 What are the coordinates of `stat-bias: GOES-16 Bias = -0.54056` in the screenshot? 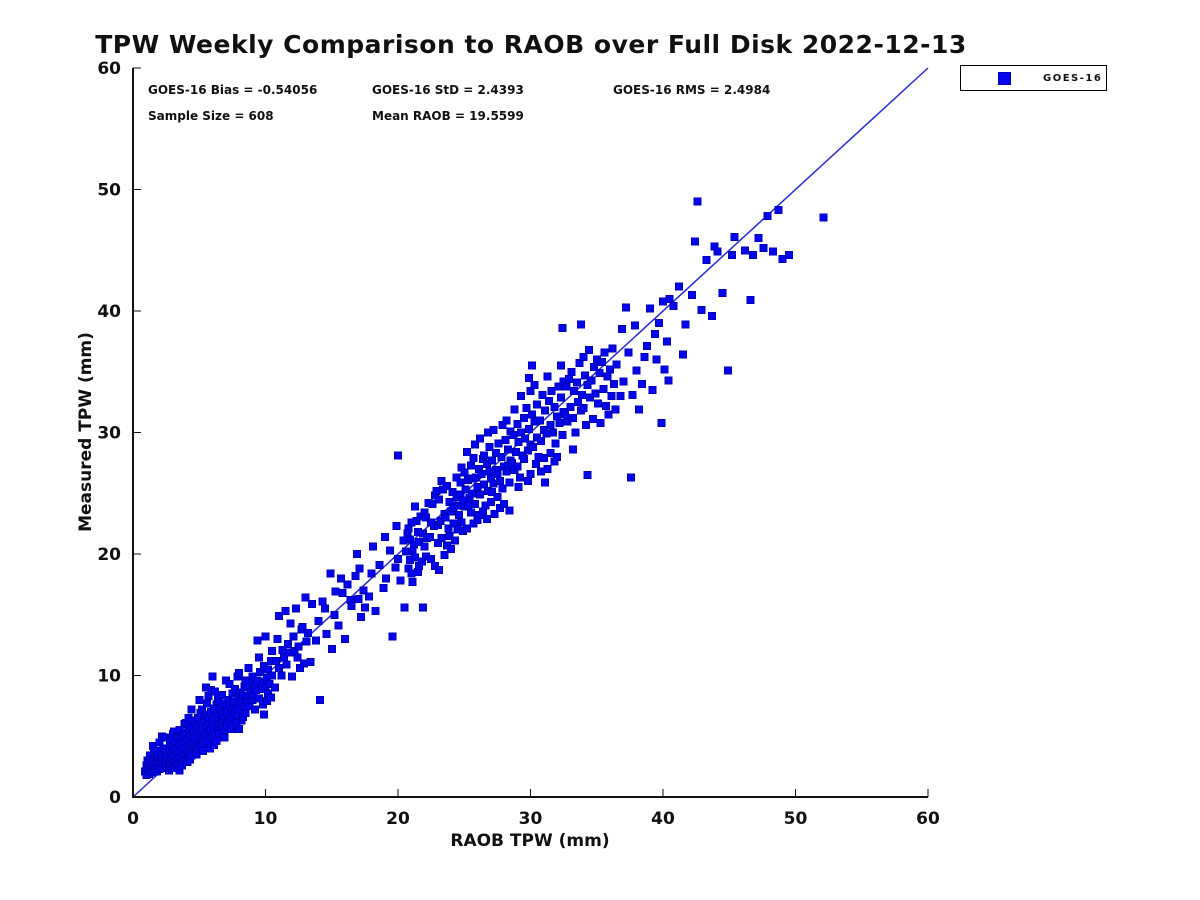 It's located at (233, 90).